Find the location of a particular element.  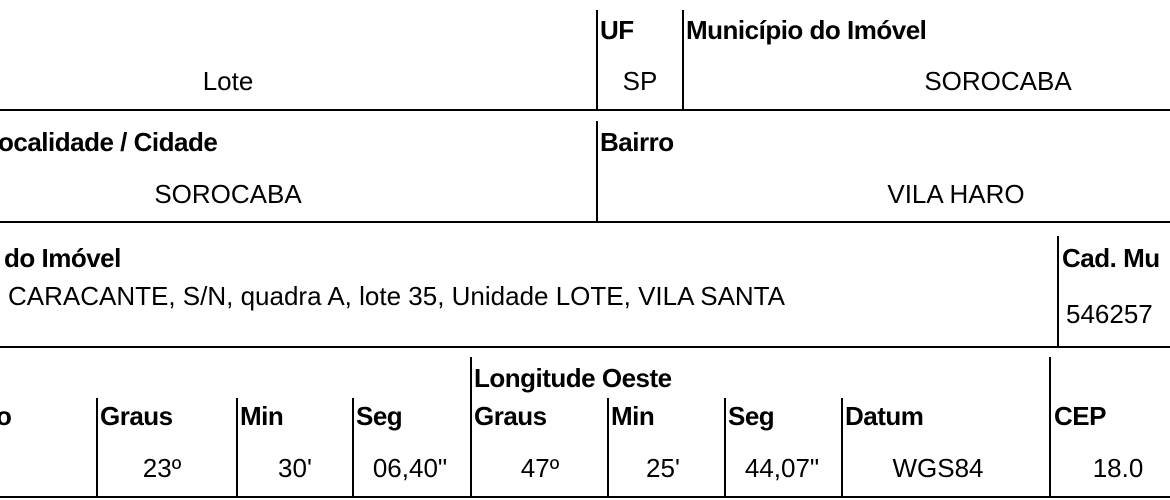

field-label: Bairro is located at coordinates (637, 142).